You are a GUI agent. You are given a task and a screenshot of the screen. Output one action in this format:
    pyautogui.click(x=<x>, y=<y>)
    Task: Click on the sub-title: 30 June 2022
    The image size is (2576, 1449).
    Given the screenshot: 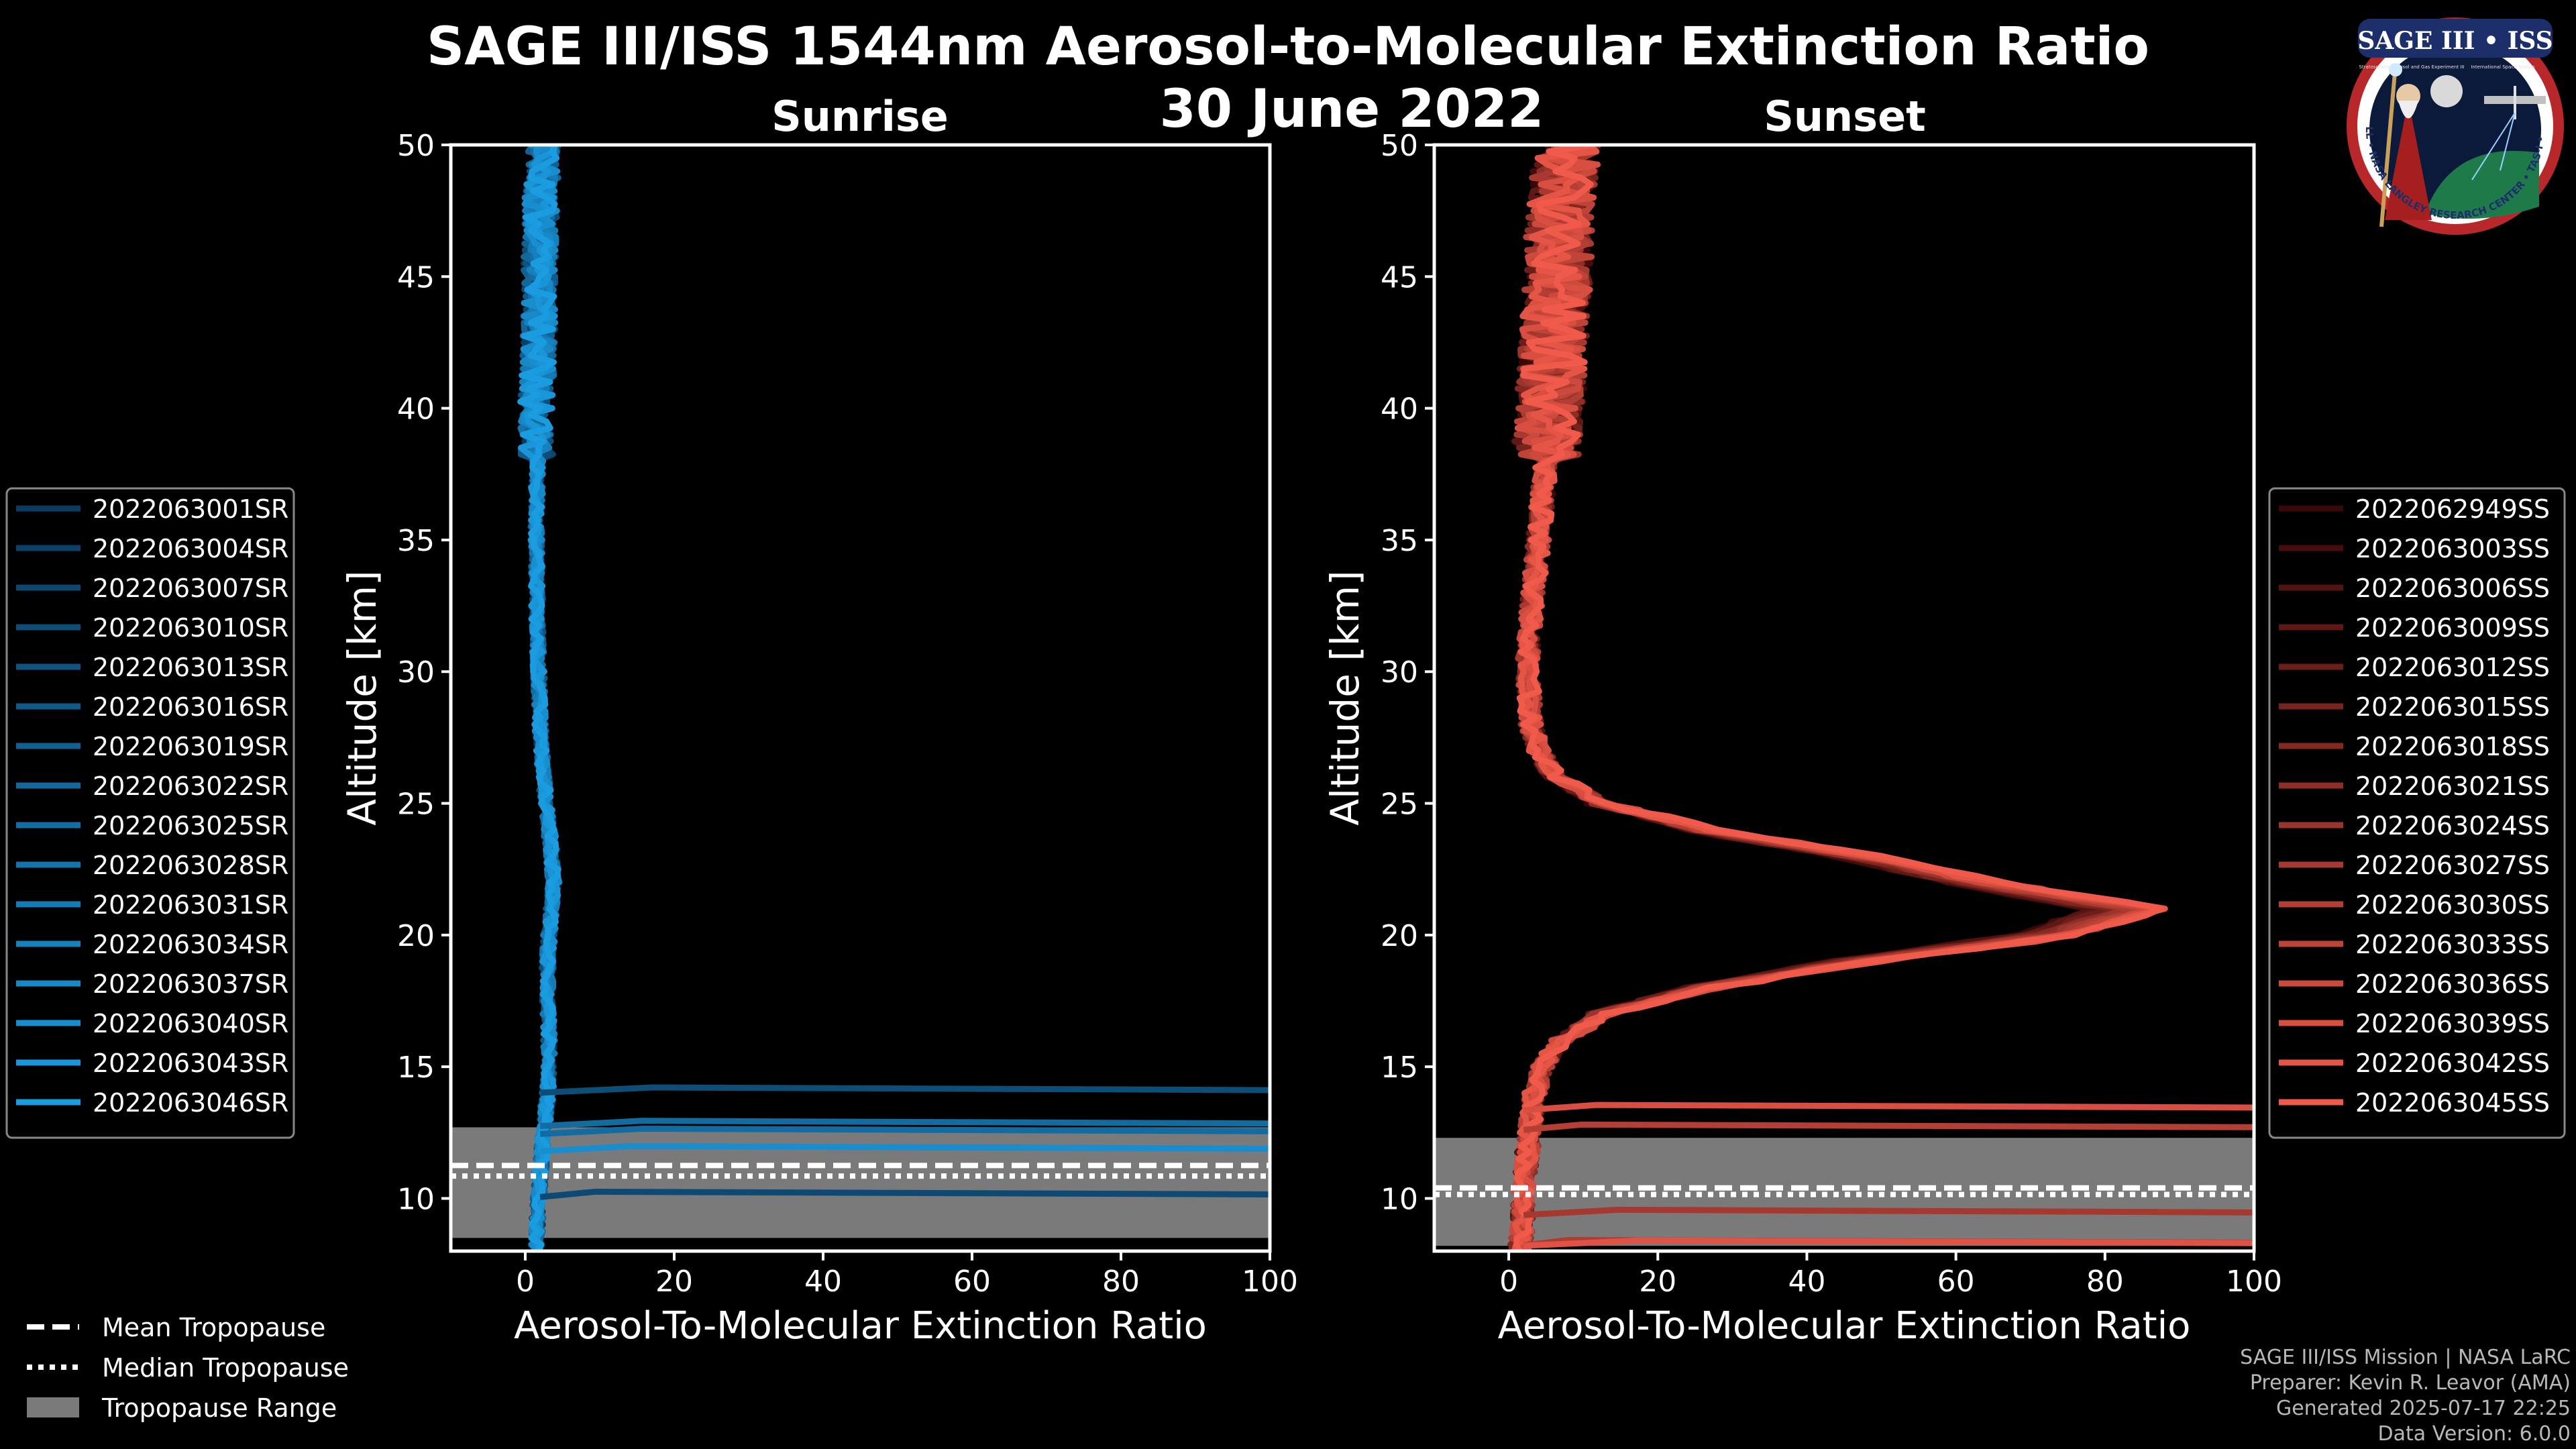 What is the action you would take?
    pyautogui.click(x=1351, y=109)
    